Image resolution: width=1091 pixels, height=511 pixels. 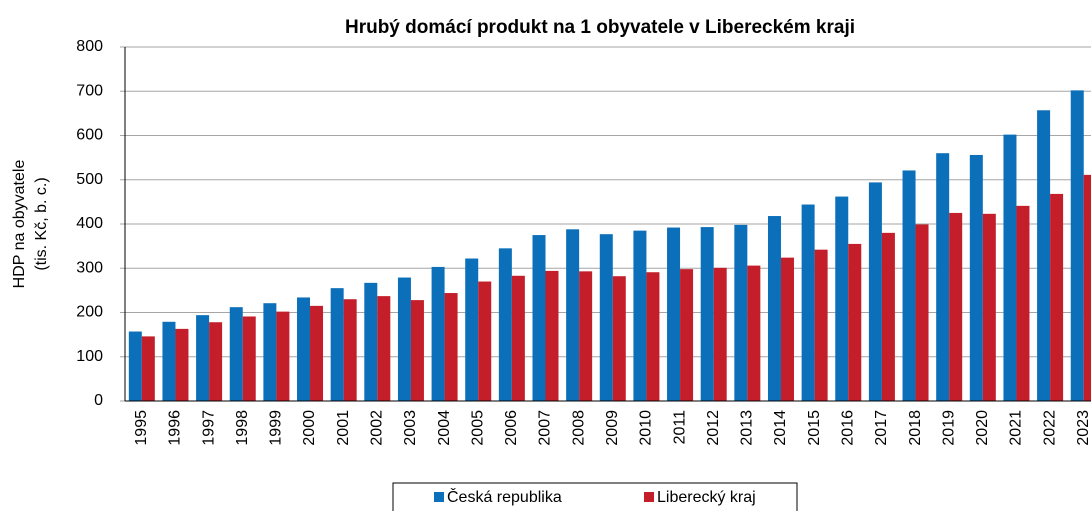 I want to click on legend-label: Česká republika, so click(x=504, y=496).